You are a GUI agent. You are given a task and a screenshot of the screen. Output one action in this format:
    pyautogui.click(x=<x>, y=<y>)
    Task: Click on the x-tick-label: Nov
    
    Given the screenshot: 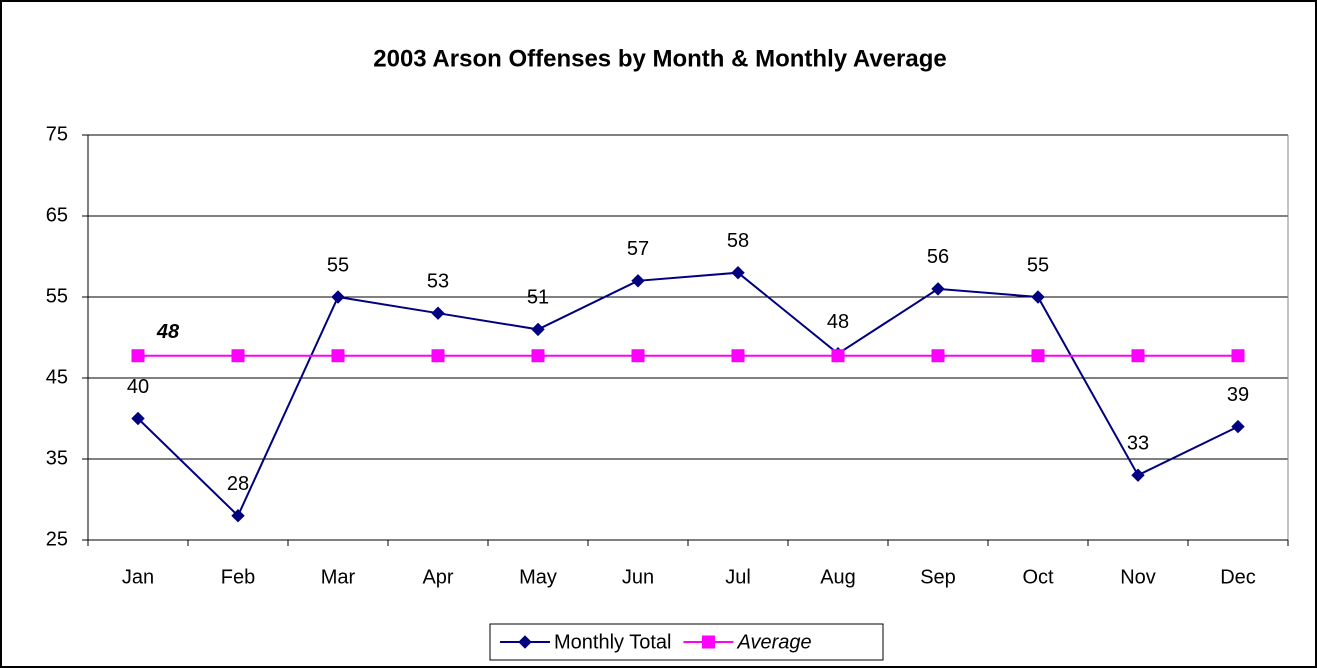 What is the action you would take?
    pyautogui.click(x=1138, y=577)
    